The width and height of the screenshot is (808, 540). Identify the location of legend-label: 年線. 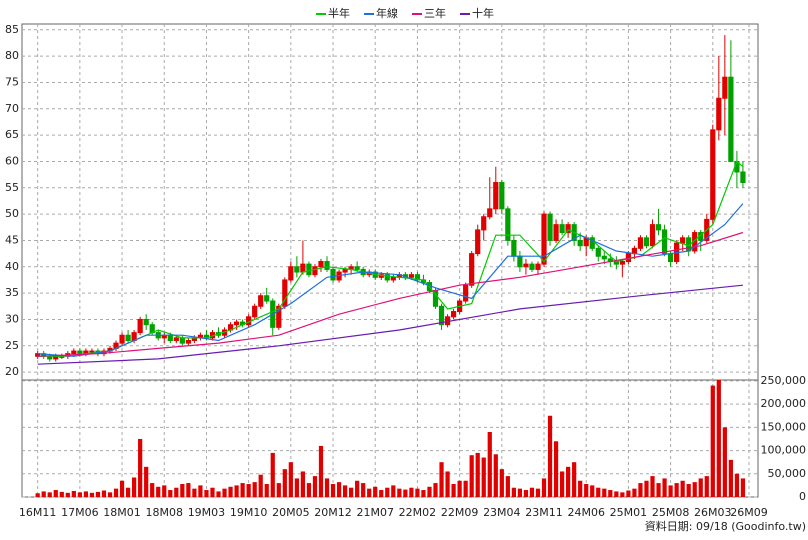
(387, 13).